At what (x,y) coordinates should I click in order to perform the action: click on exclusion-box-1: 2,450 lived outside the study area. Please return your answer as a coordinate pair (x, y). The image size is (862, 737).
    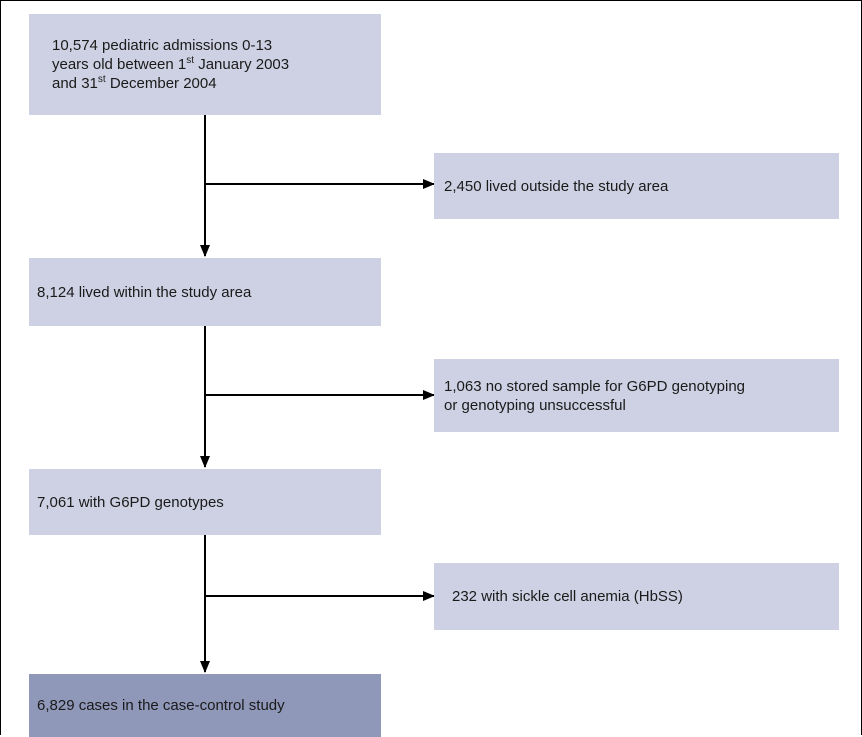
    Looking at the image, I should click on (636, 186).